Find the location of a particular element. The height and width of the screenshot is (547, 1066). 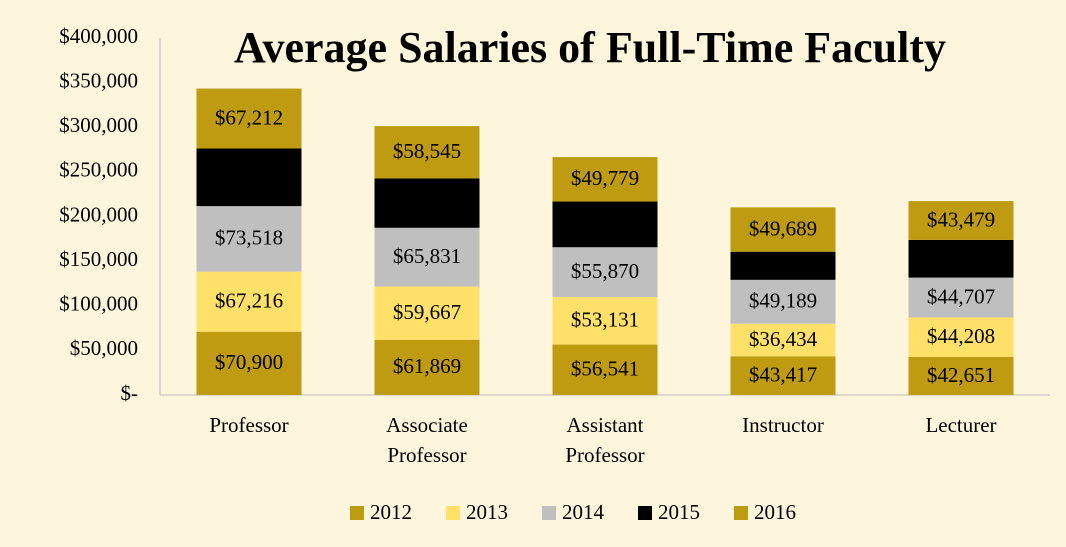

value-label: $49,689 is located at coordinates (783, 228).